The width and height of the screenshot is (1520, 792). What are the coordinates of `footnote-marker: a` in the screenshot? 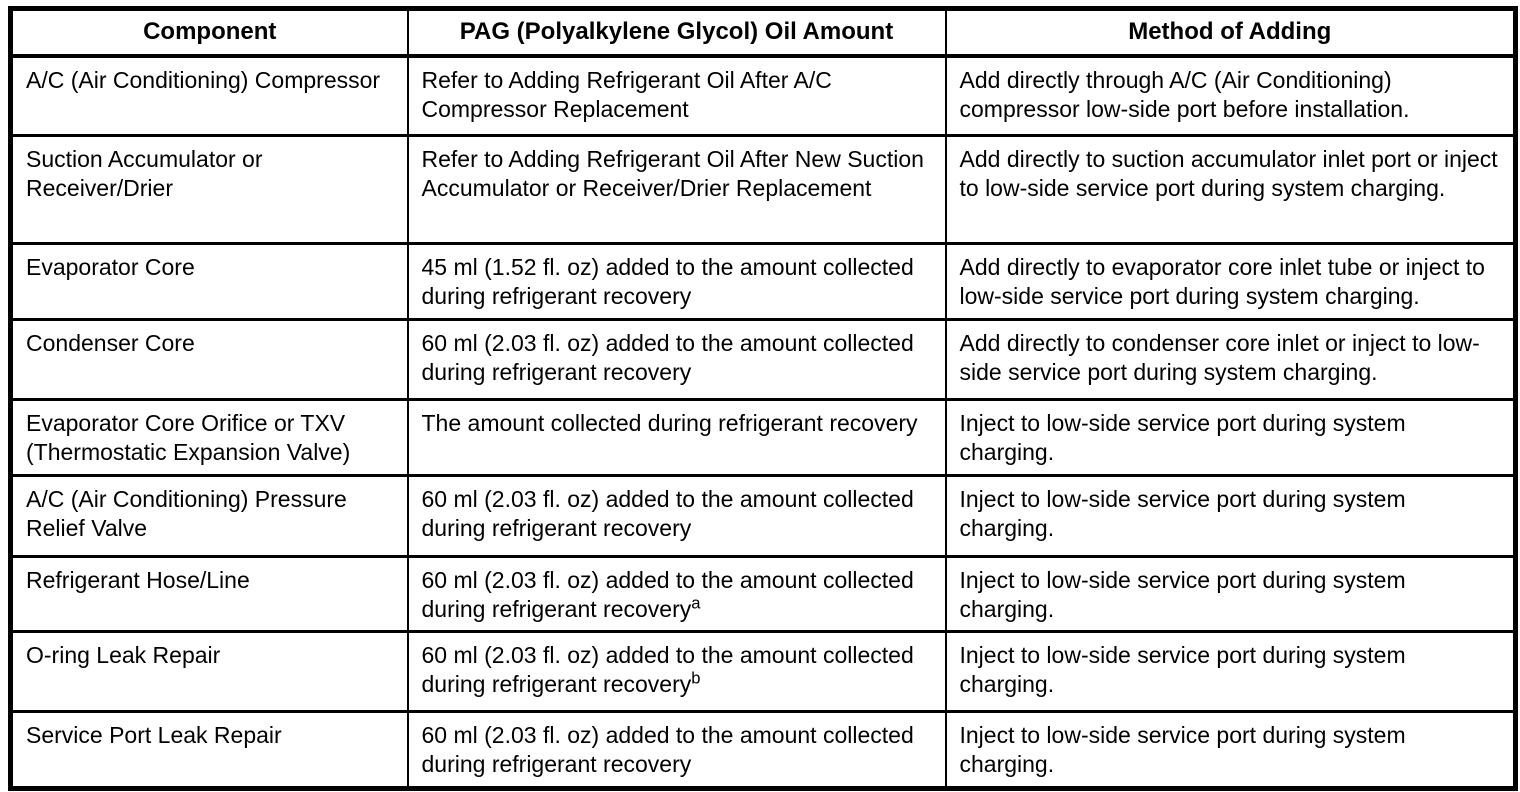 It's located at (696, 603).